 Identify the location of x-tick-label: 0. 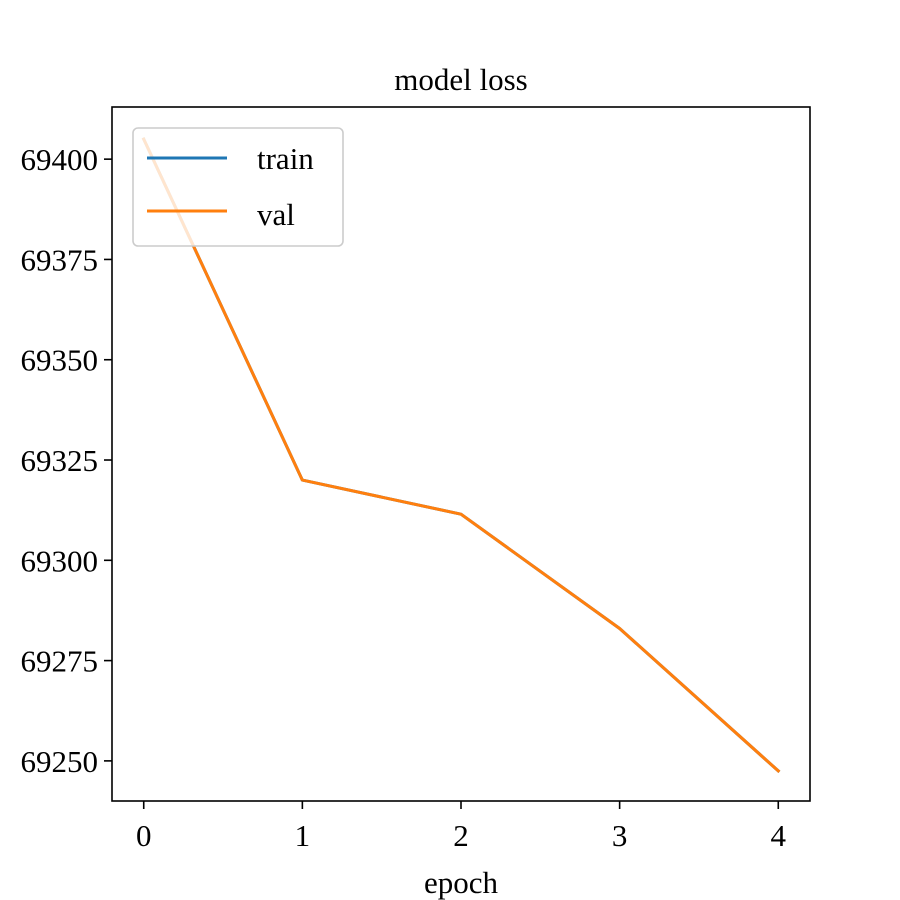
(144, 835).